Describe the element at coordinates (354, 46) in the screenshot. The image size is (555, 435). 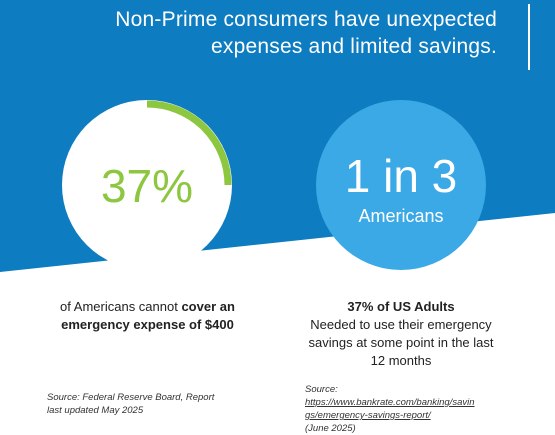
I see `headline-line-2: expenses and limited savings.` at that location.